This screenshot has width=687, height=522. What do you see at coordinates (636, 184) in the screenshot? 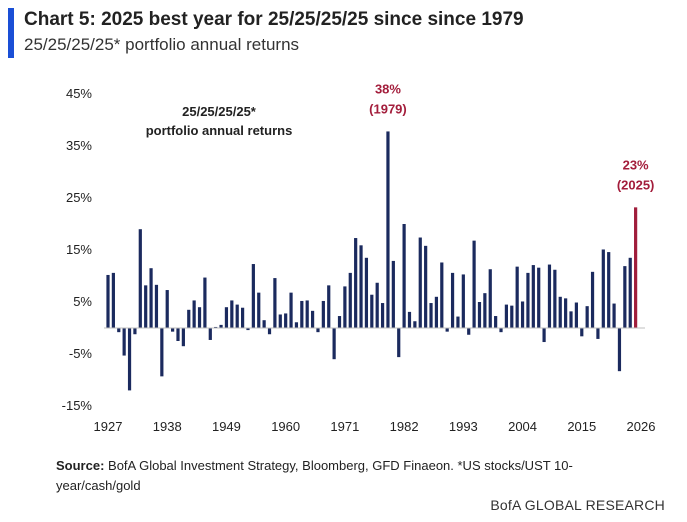
I see `annotation-year: (2025)` at bounding box center [636, 184].